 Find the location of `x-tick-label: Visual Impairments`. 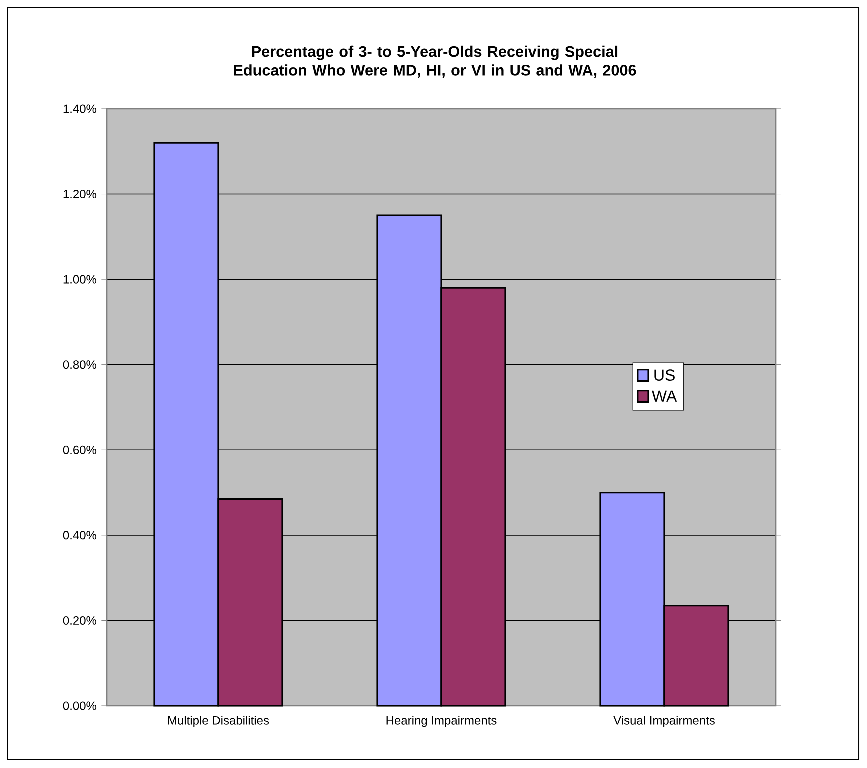

x-tick-label: Visual Impairments is located at coordinates (664, 722).